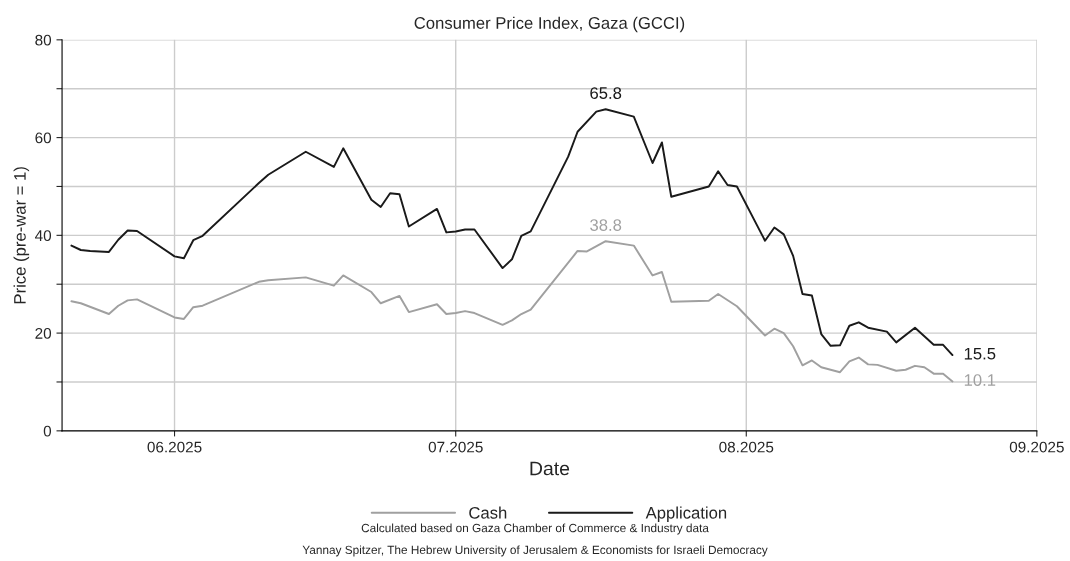 The width and height of the screenshot is (1070, 561). I want to click on legend-label: Cash, so click(488, 512).